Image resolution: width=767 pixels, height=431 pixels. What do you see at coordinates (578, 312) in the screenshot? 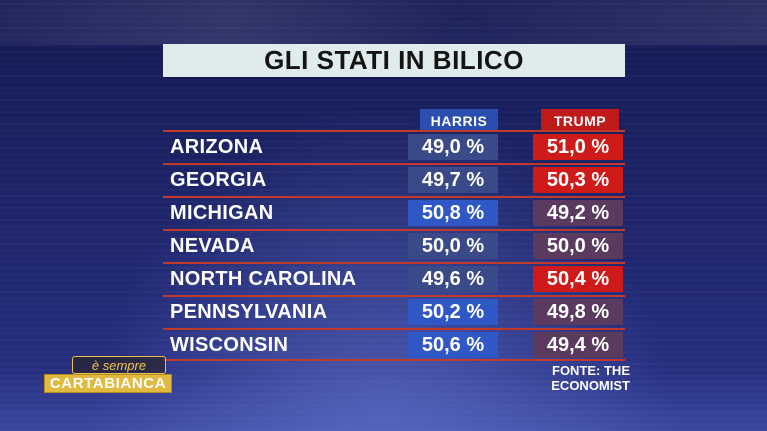
I see `trump-value: 49,8 %` at bounding box center [578, 312].